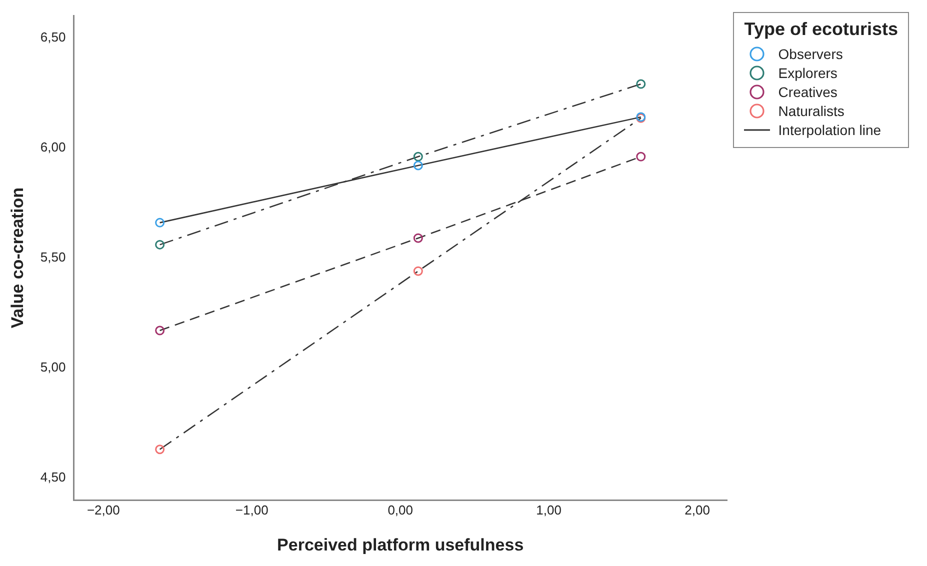 Image resolution: width=927 pixels, height=566 pixels. Describe the element at coordinates (697, 510) in the screenshot. I see `x-tick-label: 2,00` at that location.